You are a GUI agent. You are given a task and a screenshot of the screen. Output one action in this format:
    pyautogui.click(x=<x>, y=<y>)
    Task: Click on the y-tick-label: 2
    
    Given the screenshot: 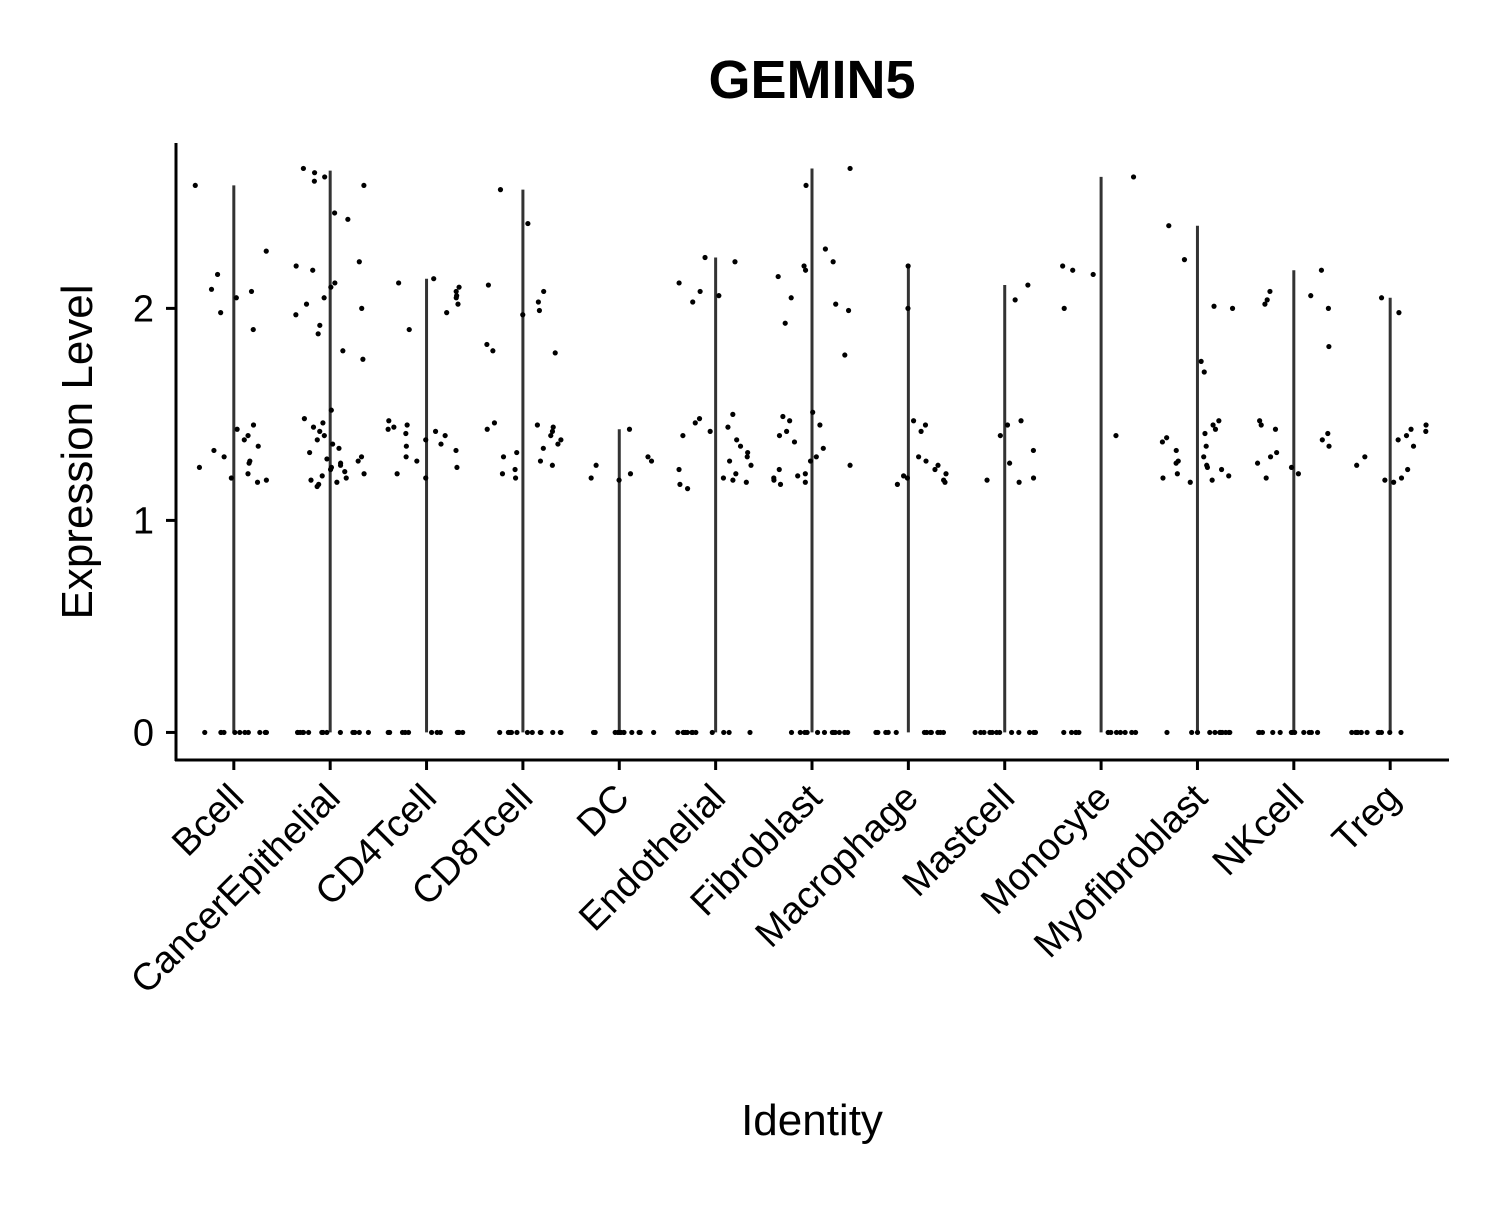 What is the action you would take?
    pyautogui.click(x=143, y=309)
    